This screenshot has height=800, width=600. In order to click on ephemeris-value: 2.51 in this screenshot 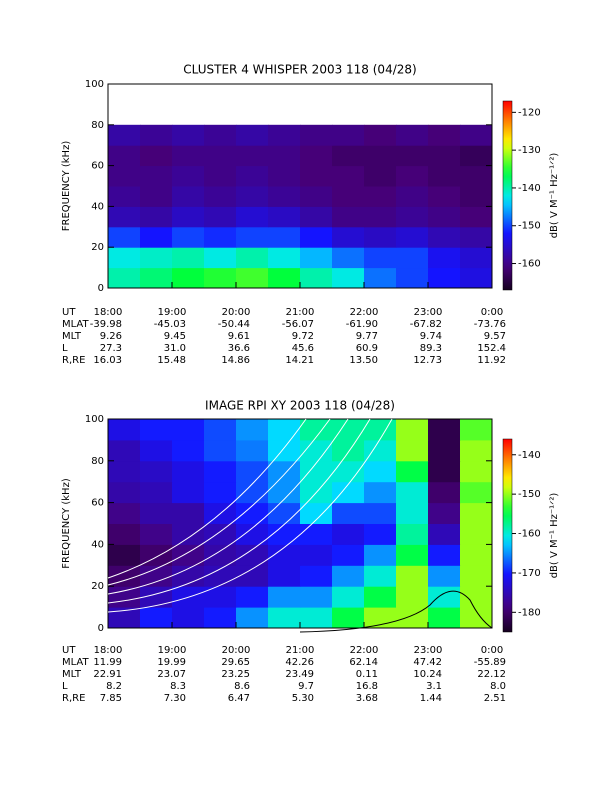, I will do `click(495, 698)`.